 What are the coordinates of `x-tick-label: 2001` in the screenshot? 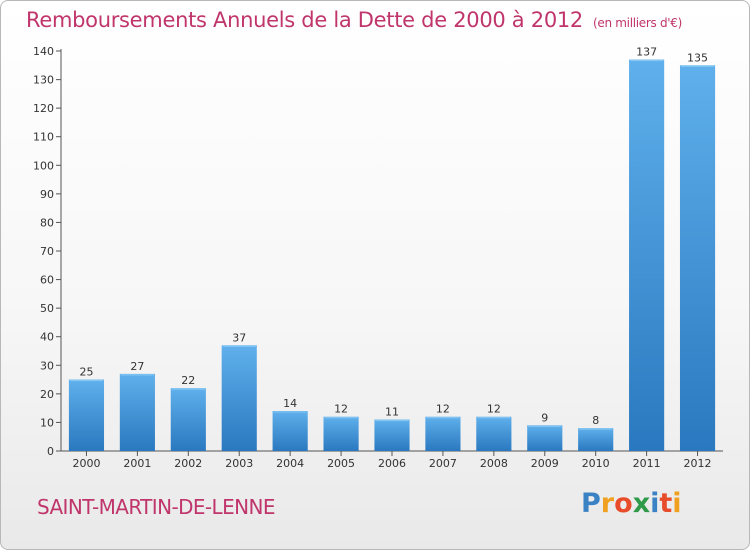 It's located at (137, 463).